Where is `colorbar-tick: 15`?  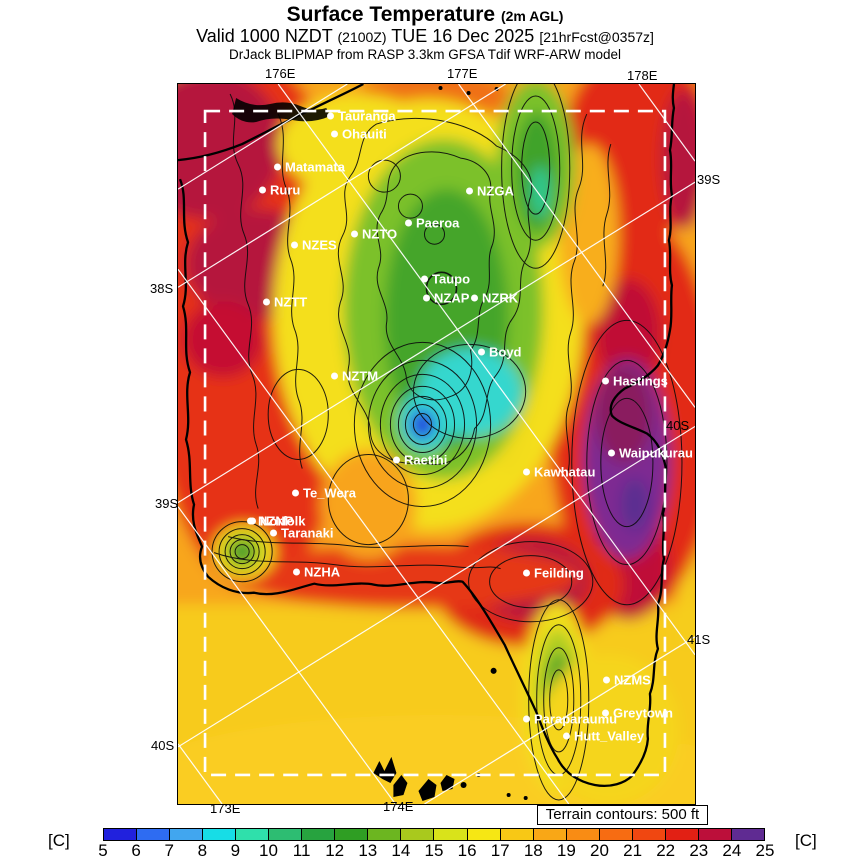
colorbar-tick: 15 is located at coordinates (434, 850).